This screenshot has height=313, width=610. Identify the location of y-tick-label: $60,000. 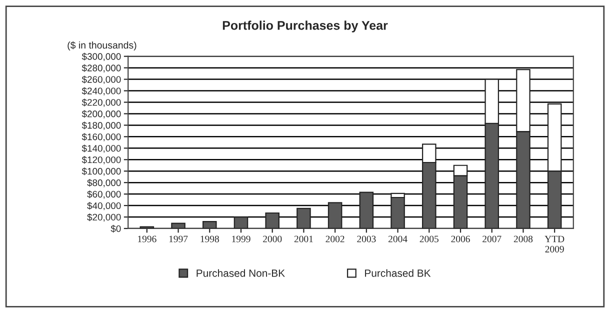
(104, 194).